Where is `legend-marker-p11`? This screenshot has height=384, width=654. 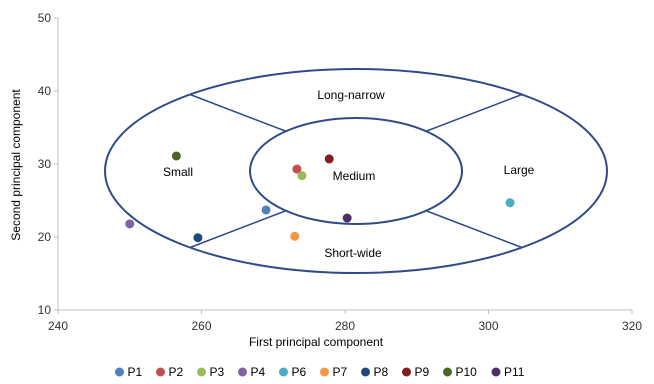 legend-marker-p11 is located at coordinates (496, 372).